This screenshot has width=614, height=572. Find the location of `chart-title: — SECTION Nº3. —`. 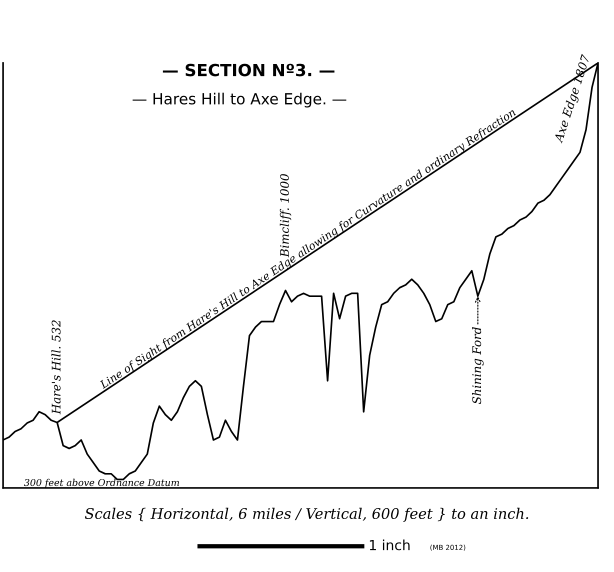

chart-title: — SECTION Nº3. — is located at coordinates (248, 70).